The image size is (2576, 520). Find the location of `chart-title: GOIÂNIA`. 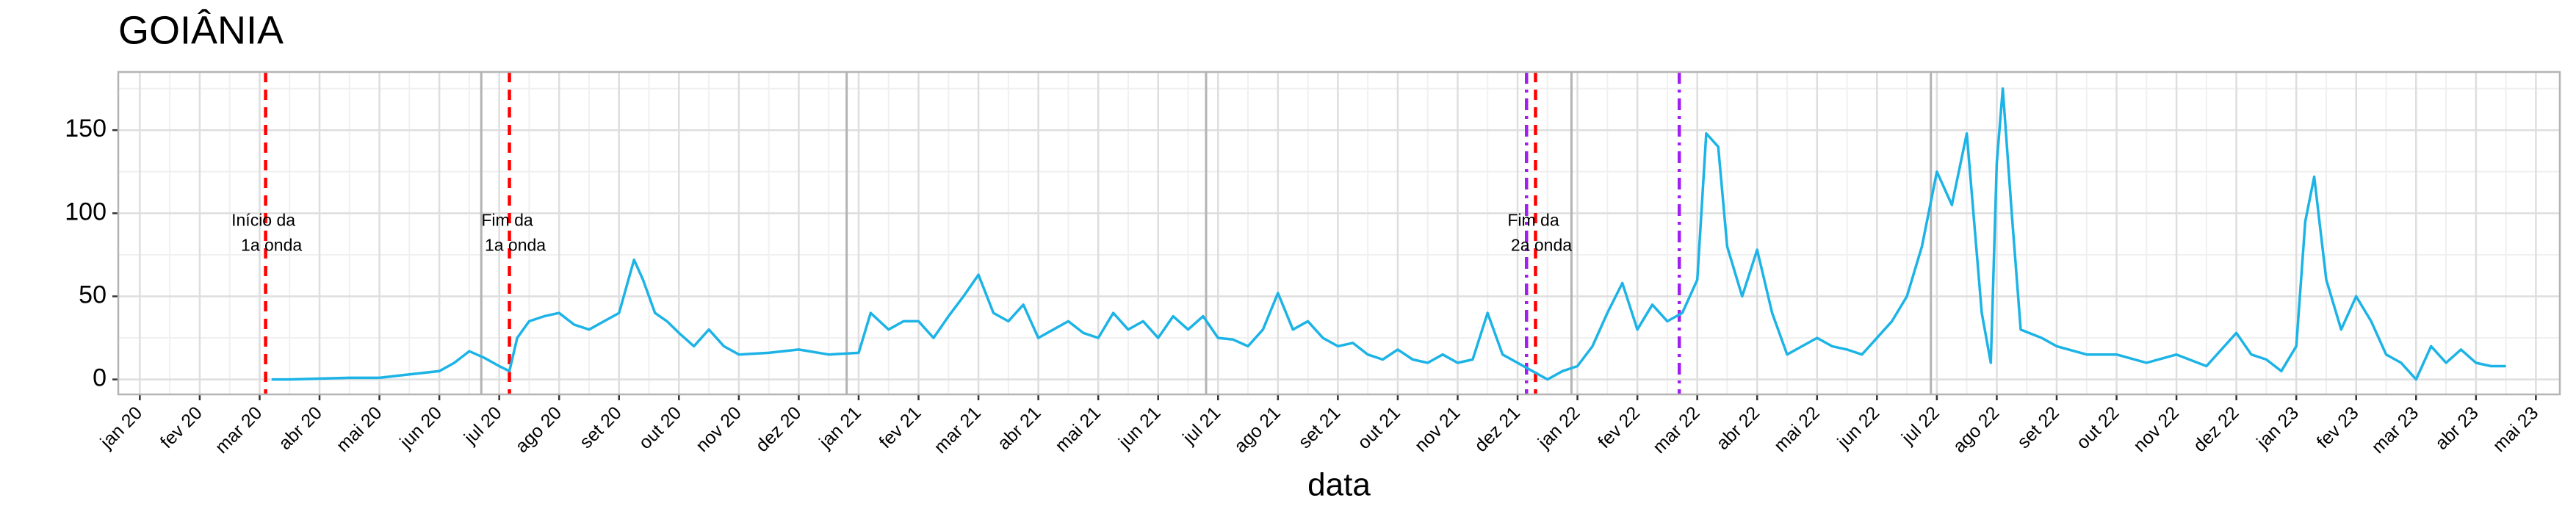

chart-title: GOIÂNIA is located at coordinates (201, 30).